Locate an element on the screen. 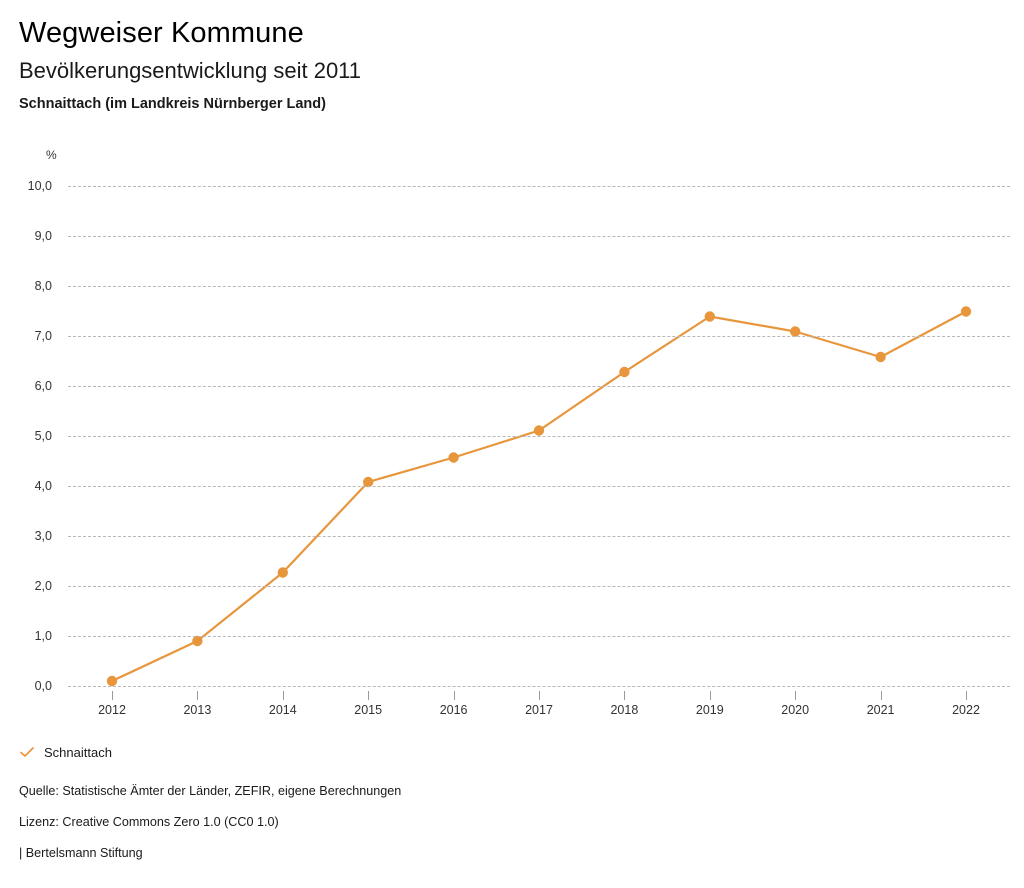 The width and height of the screenshot is (1024, 888). x-axis-tick-label: 2014 is located at coordinates (282, 710).